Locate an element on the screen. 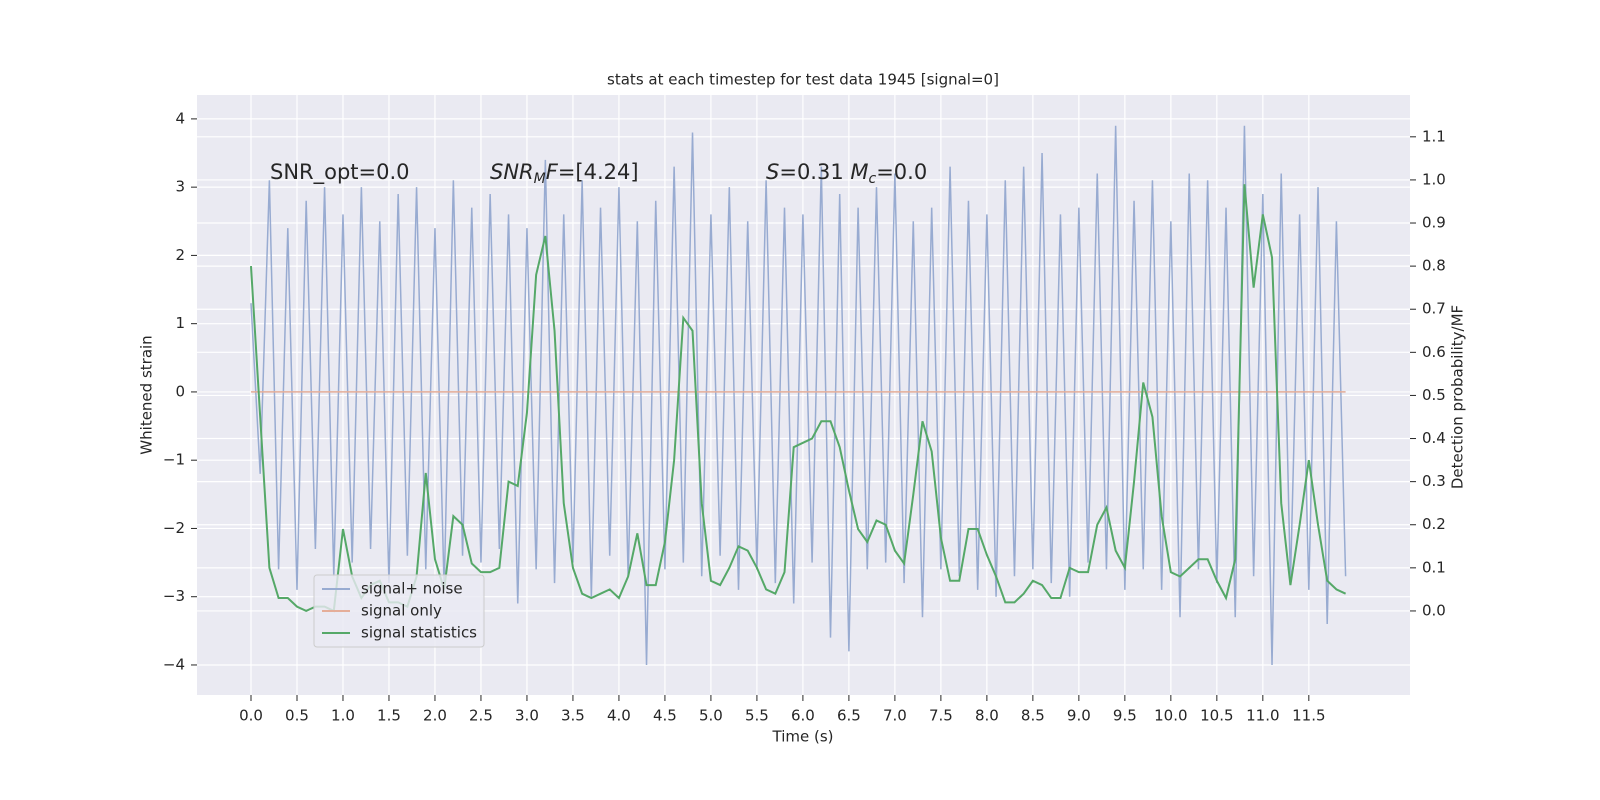  y2-tick-label: 0.8 is located at coordinates (1434, 266).